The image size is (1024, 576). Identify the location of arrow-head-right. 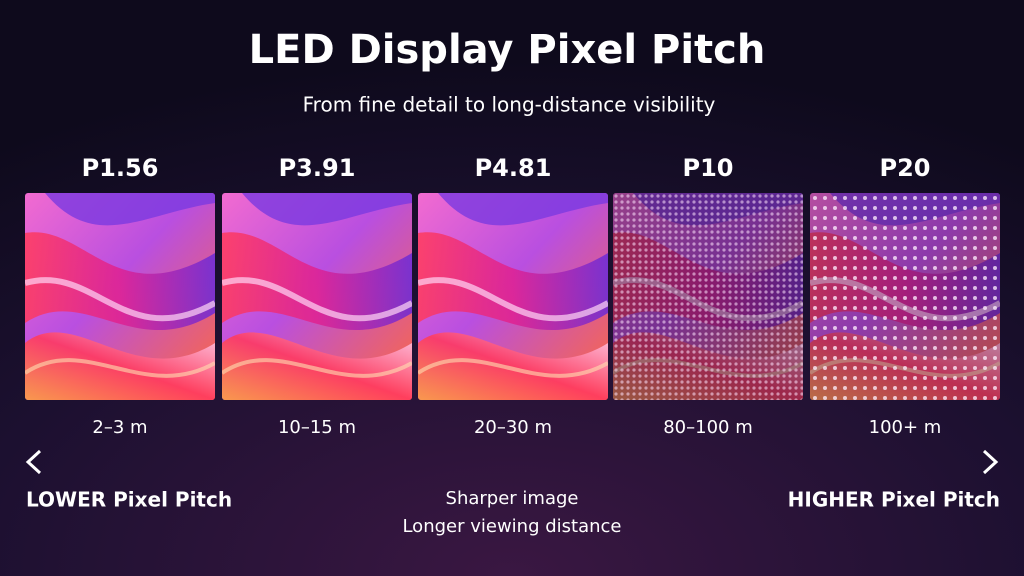
(990, 462).